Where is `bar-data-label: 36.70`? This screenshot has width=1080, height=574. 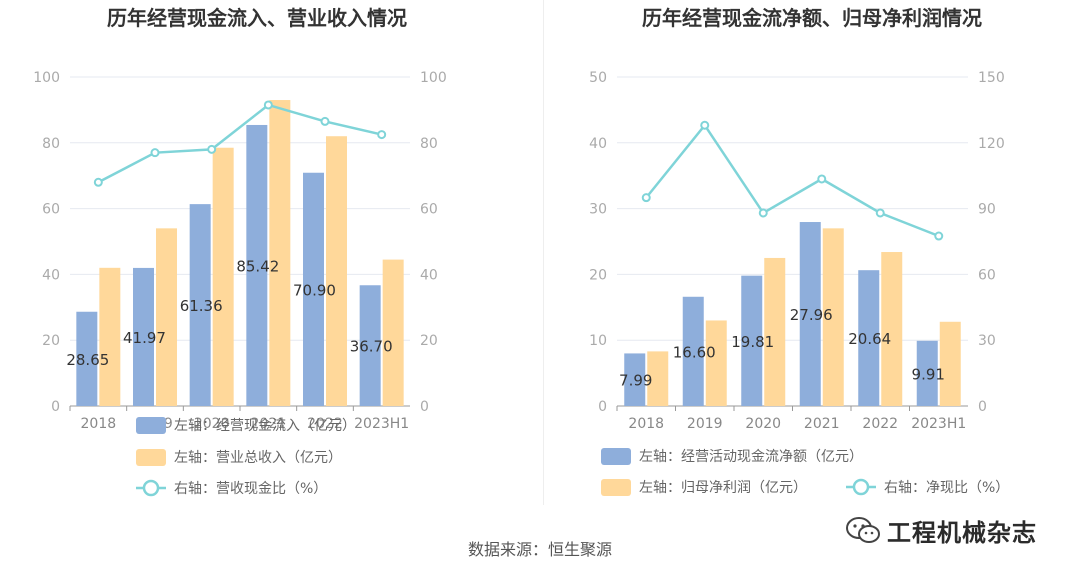 bar-data-label: 36.70 is located at coordinates (371, 347).